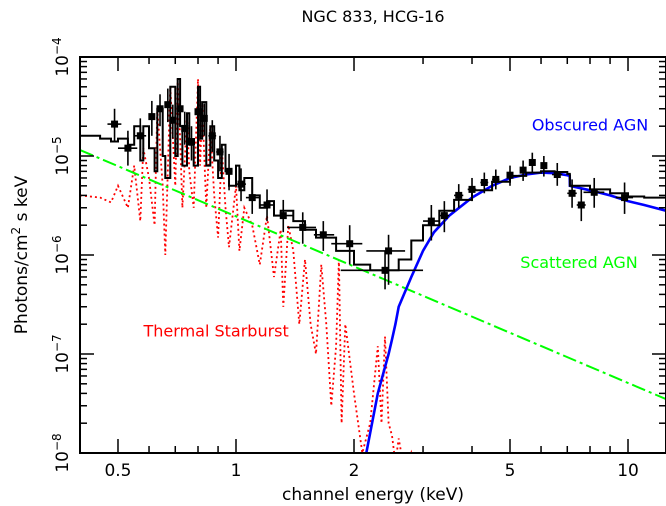 This screenshot has height=506, width=666. I want to click on y-axis-label: Photons/cm2 s keV, so click(20, 254).